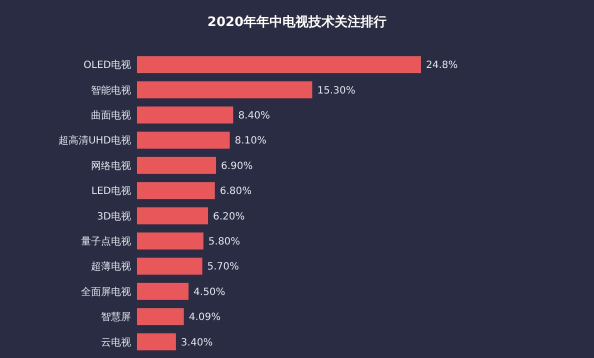 This screenshot has width=594, height=358. What do you see at coordinates (94, 140) in the screenshot?
I see `y-tick-label: 超高清UHD电视` at bounding box center [94, 140].